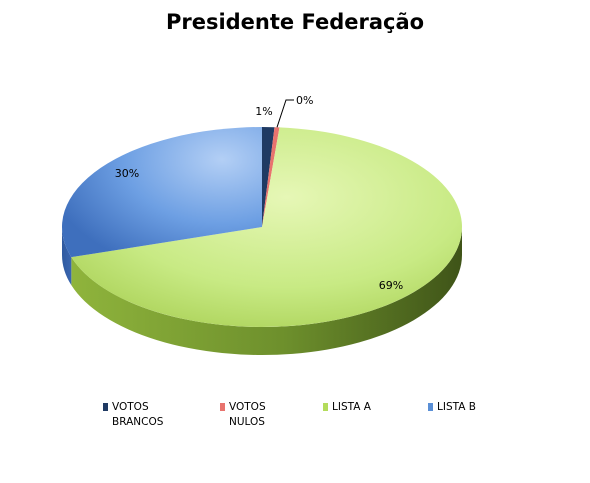  I want to click on legend-swatch-lista-b, so click(430, 407).